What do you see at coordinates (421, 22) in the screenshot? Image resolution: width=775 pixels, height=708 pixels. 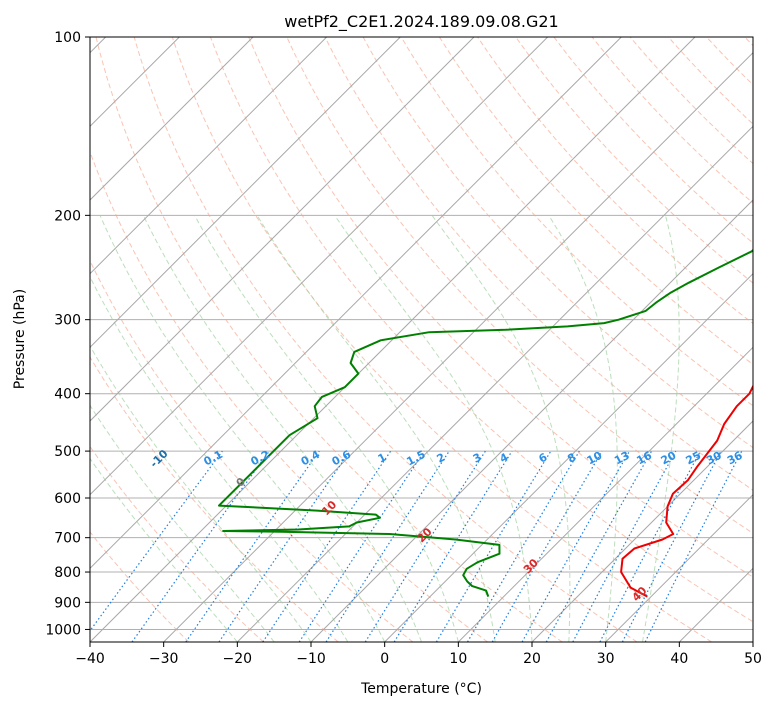 I see `chart-title: wetPf2_C2E1.2024.189.09.08.G21` at bounding box center [421, 22].